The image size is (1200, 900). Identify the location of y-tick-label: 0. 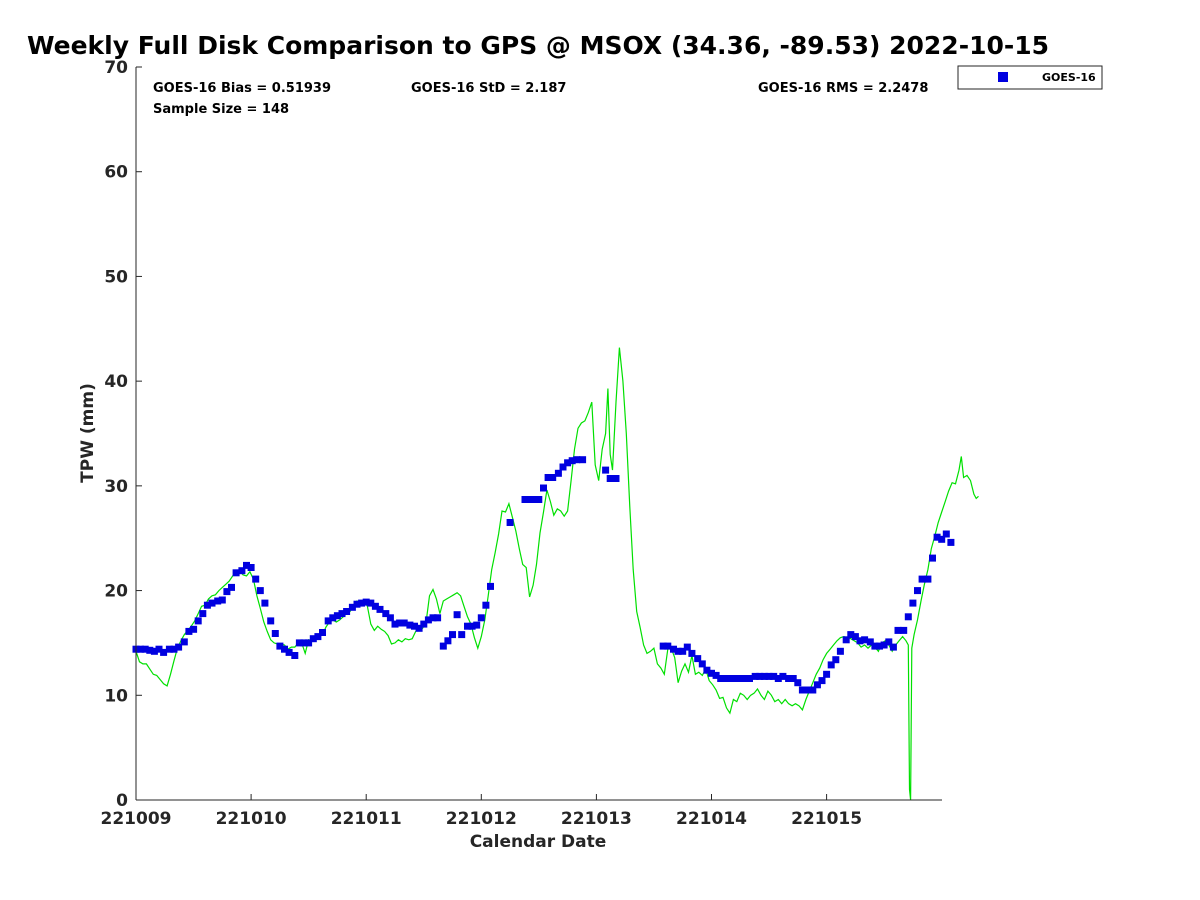
(122, 801).